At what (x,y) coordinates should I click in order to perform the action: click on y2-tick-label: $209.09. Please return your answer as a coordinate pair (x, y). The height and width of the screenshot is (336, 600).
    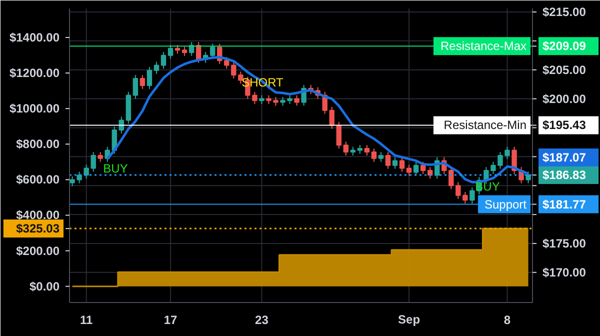
    Looking at the image, I should click on (564, 46).